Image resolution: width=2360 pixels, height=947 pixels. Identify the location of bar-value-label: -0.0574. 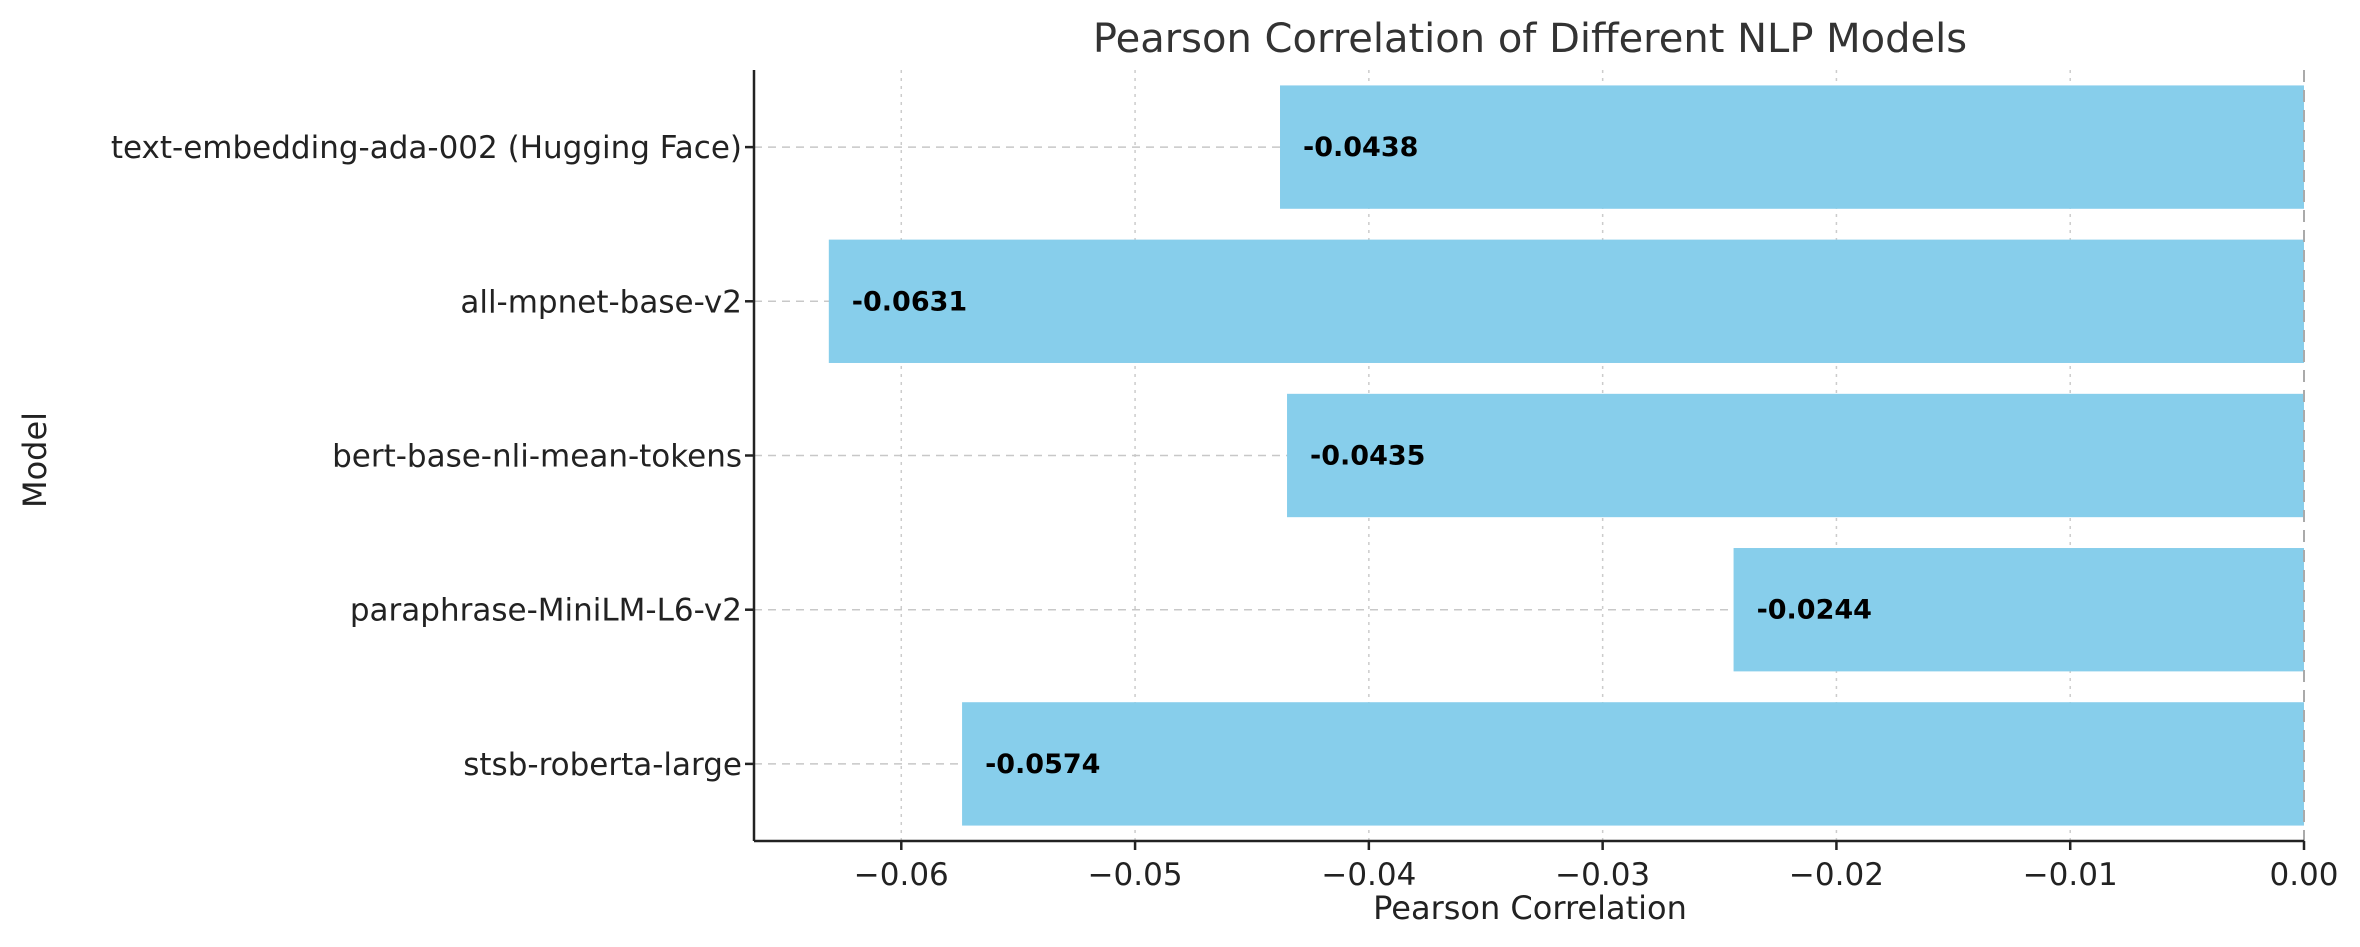
(1042, 764).